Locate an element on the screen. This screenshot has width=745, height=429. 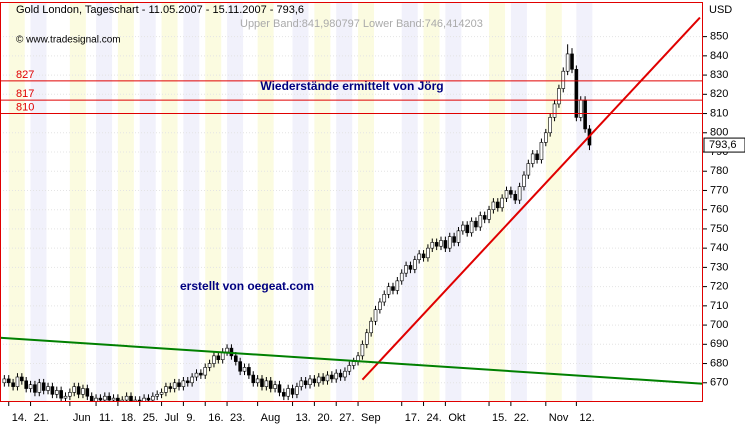
x-tick-label: Jul is located at coordinates (172, 418).